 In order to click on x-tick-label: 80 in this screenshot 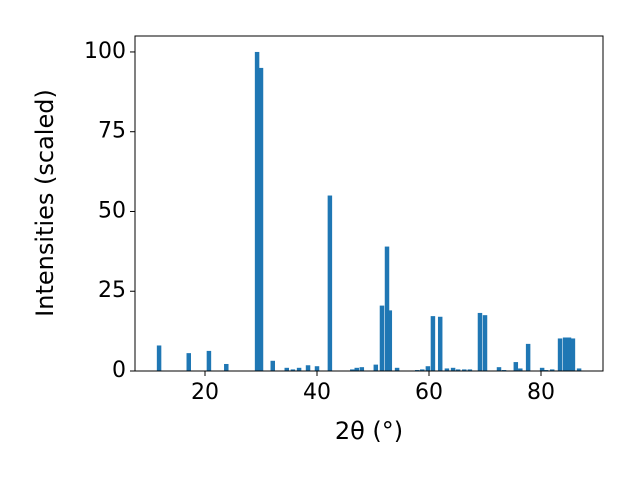, I will do `click(541, 392)`.